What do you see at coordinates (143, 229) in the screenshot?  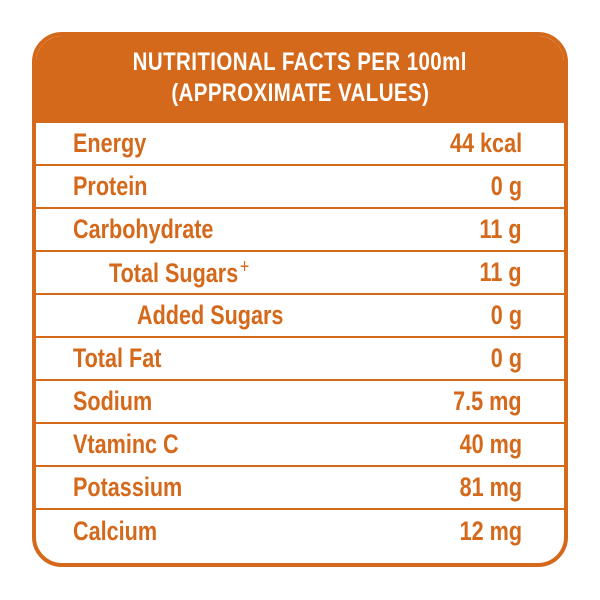 I see `nutrient-label: Carbohydrate` at bounding box center [143, 229].